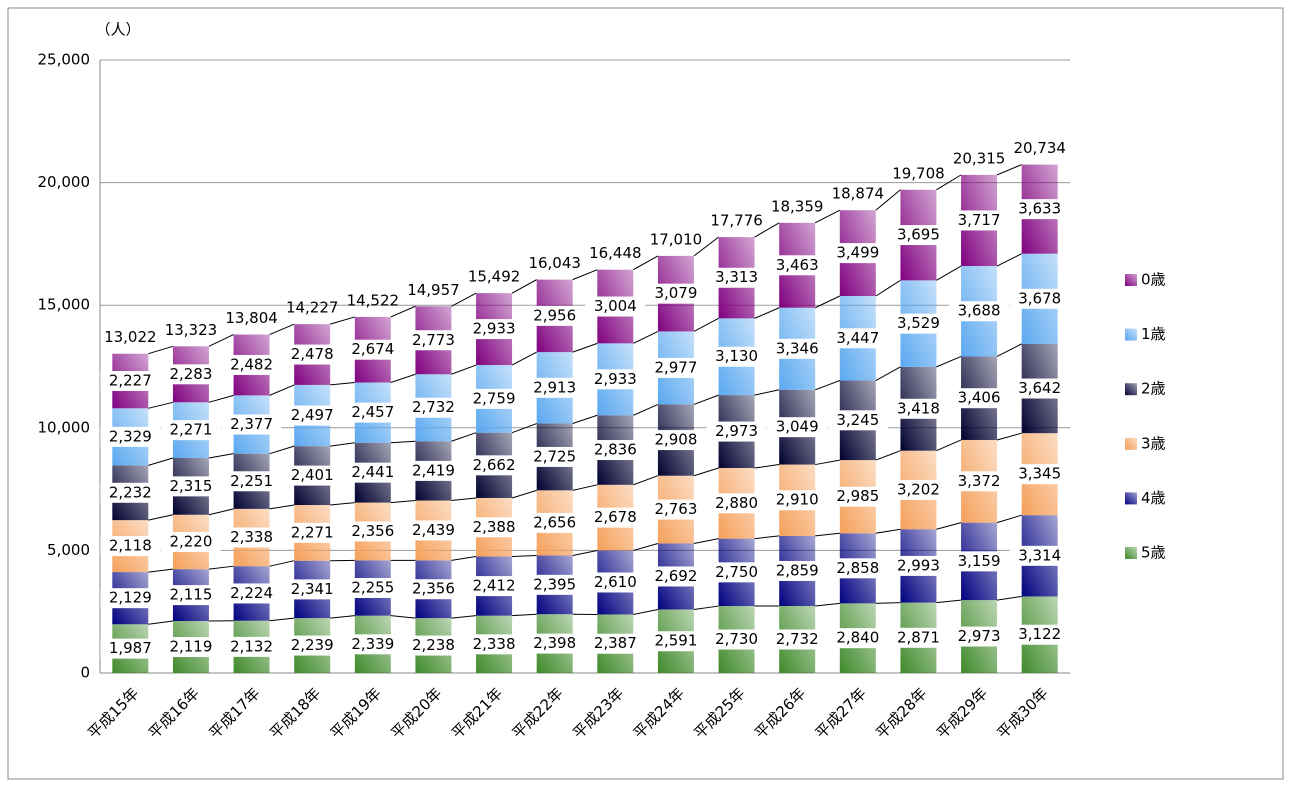 The width and height of the screenshot is (1291, 791). What do you see at coordinates (797, 427) in the screenshot?
I see `data-label: 3,049` at bounding box center [797, 427].